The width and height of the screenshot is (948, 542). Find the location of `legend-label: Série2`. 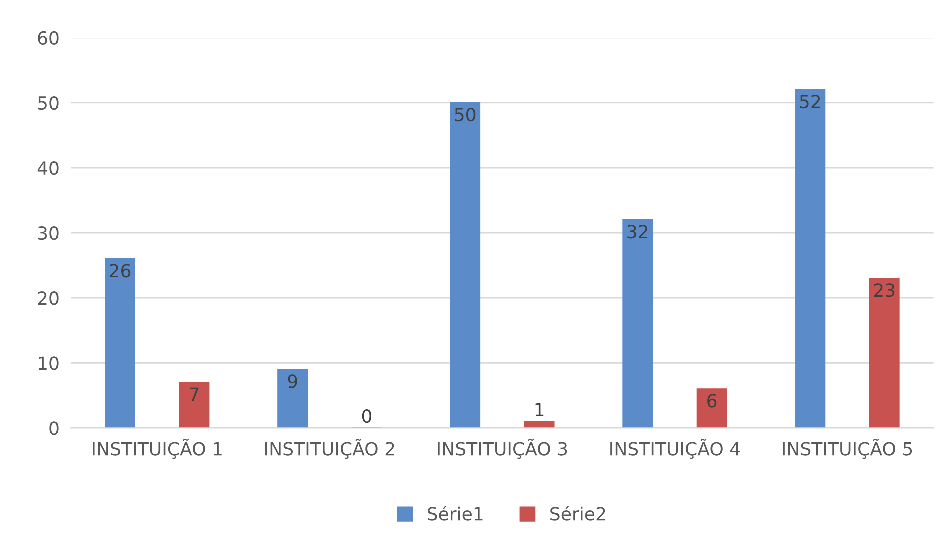

legend-label: Série2 is located at coordinates (578, 513).